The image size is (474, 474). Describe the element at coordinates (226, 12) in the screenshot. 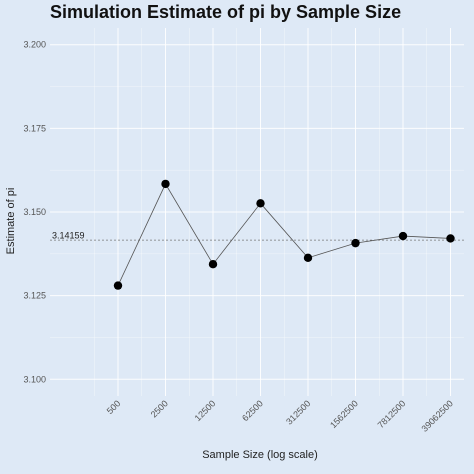

I see `chart-title: Simulation Estimate of pi by Sample Size` at that location.